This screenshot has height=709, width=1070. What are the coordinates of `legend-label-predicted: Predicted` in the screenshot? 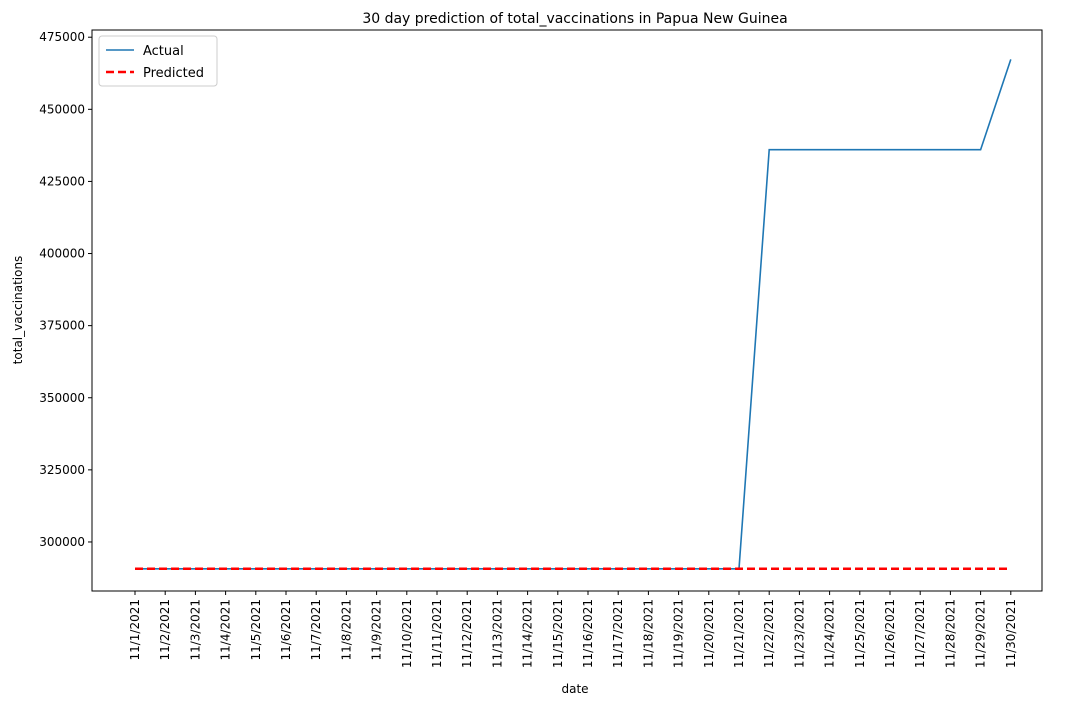 It's located at (173, 73).